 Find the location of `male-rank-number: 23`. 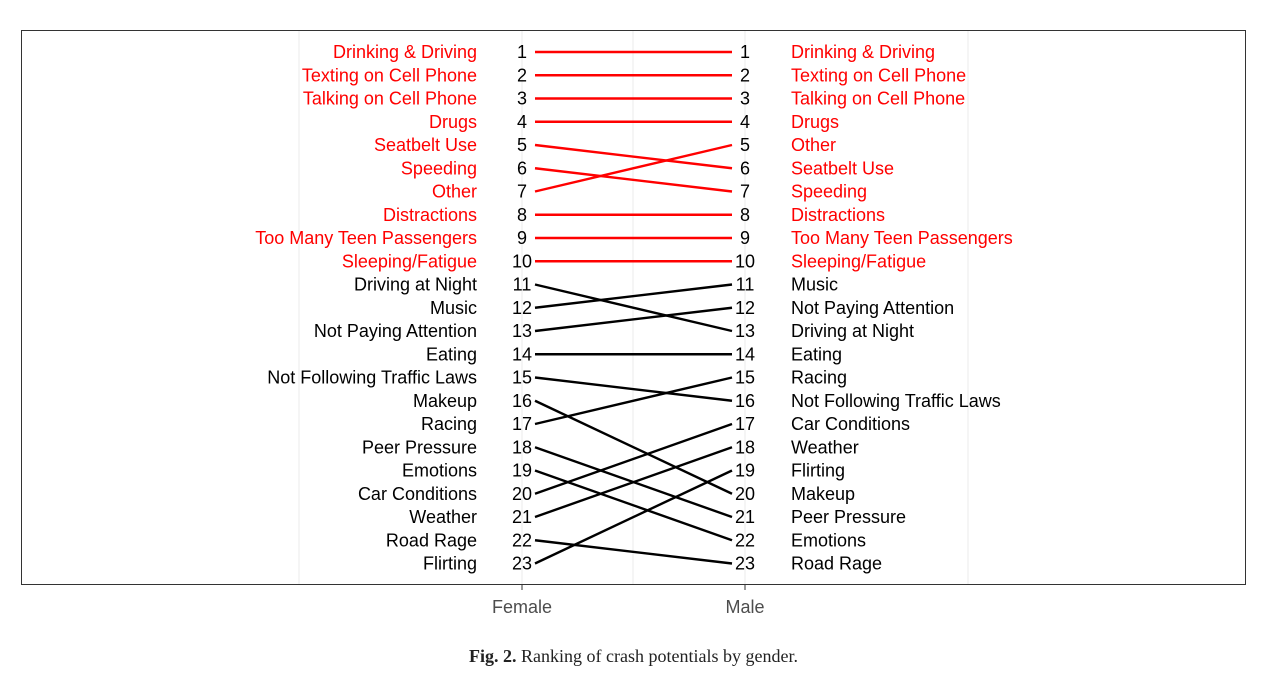

male-rank-number: 23 is located at coordinates (745, 564).